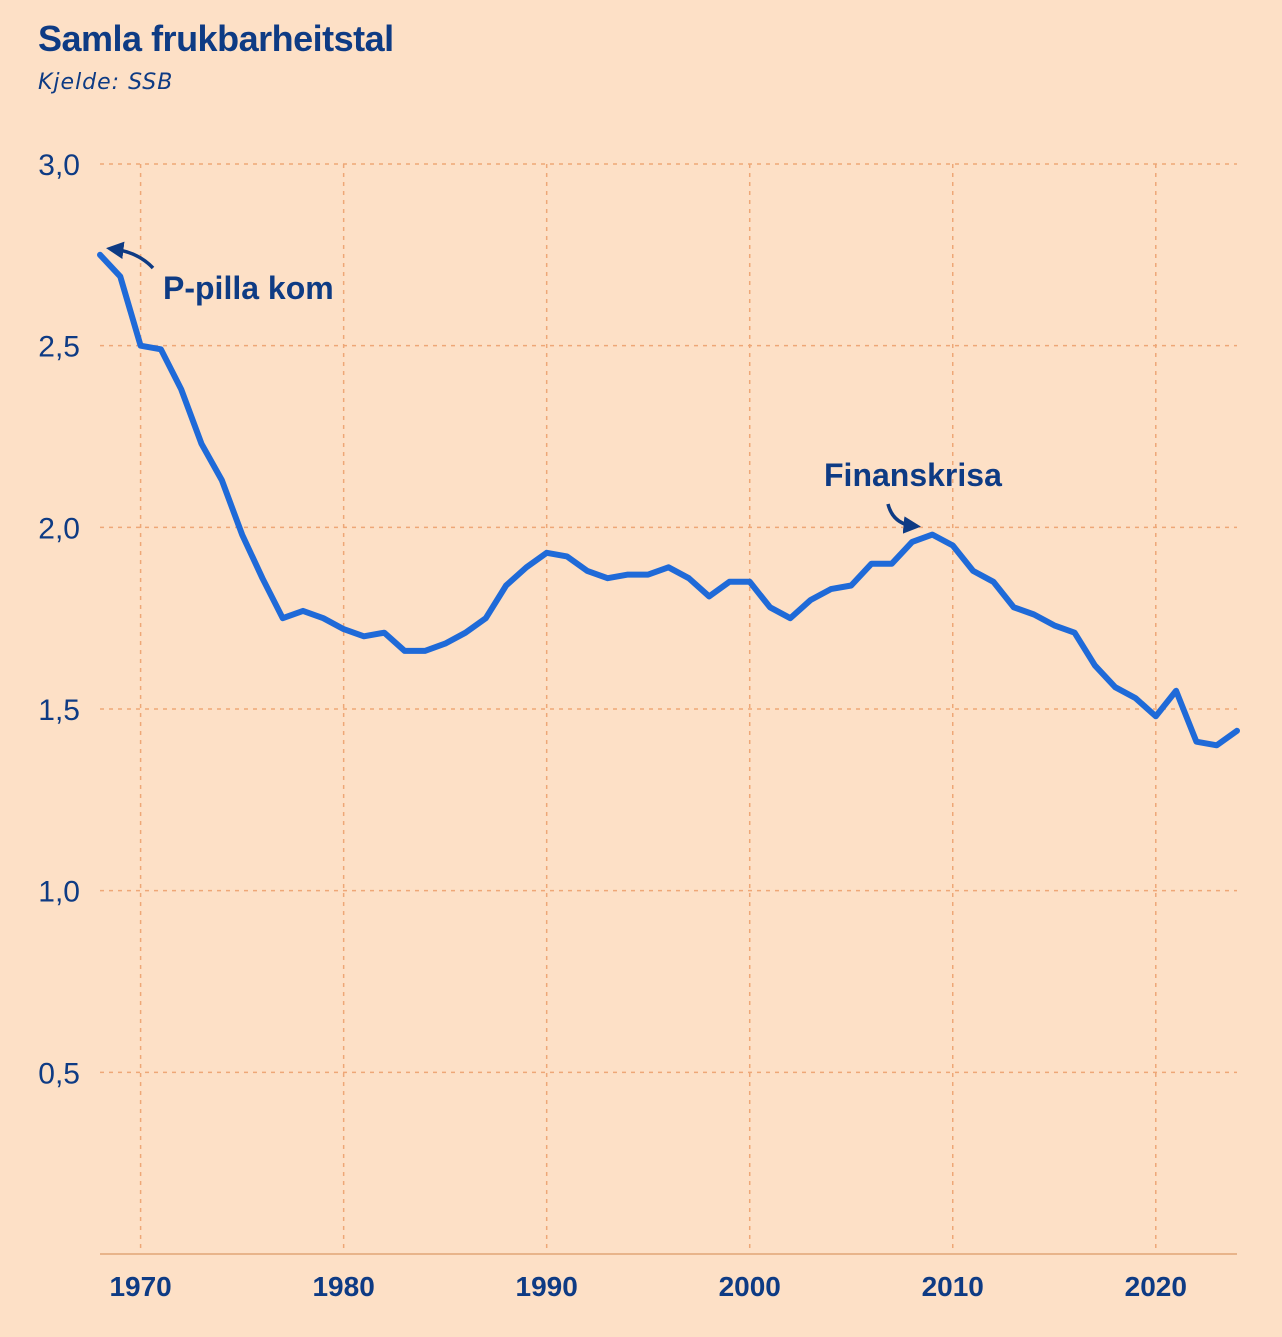 The height and width of the screenshot is (1337, 1282). What do you see at coordinates (547, 1286) in the screenshot?
I see `x-tick-label: 1990` at bounding box center [547, 1286].